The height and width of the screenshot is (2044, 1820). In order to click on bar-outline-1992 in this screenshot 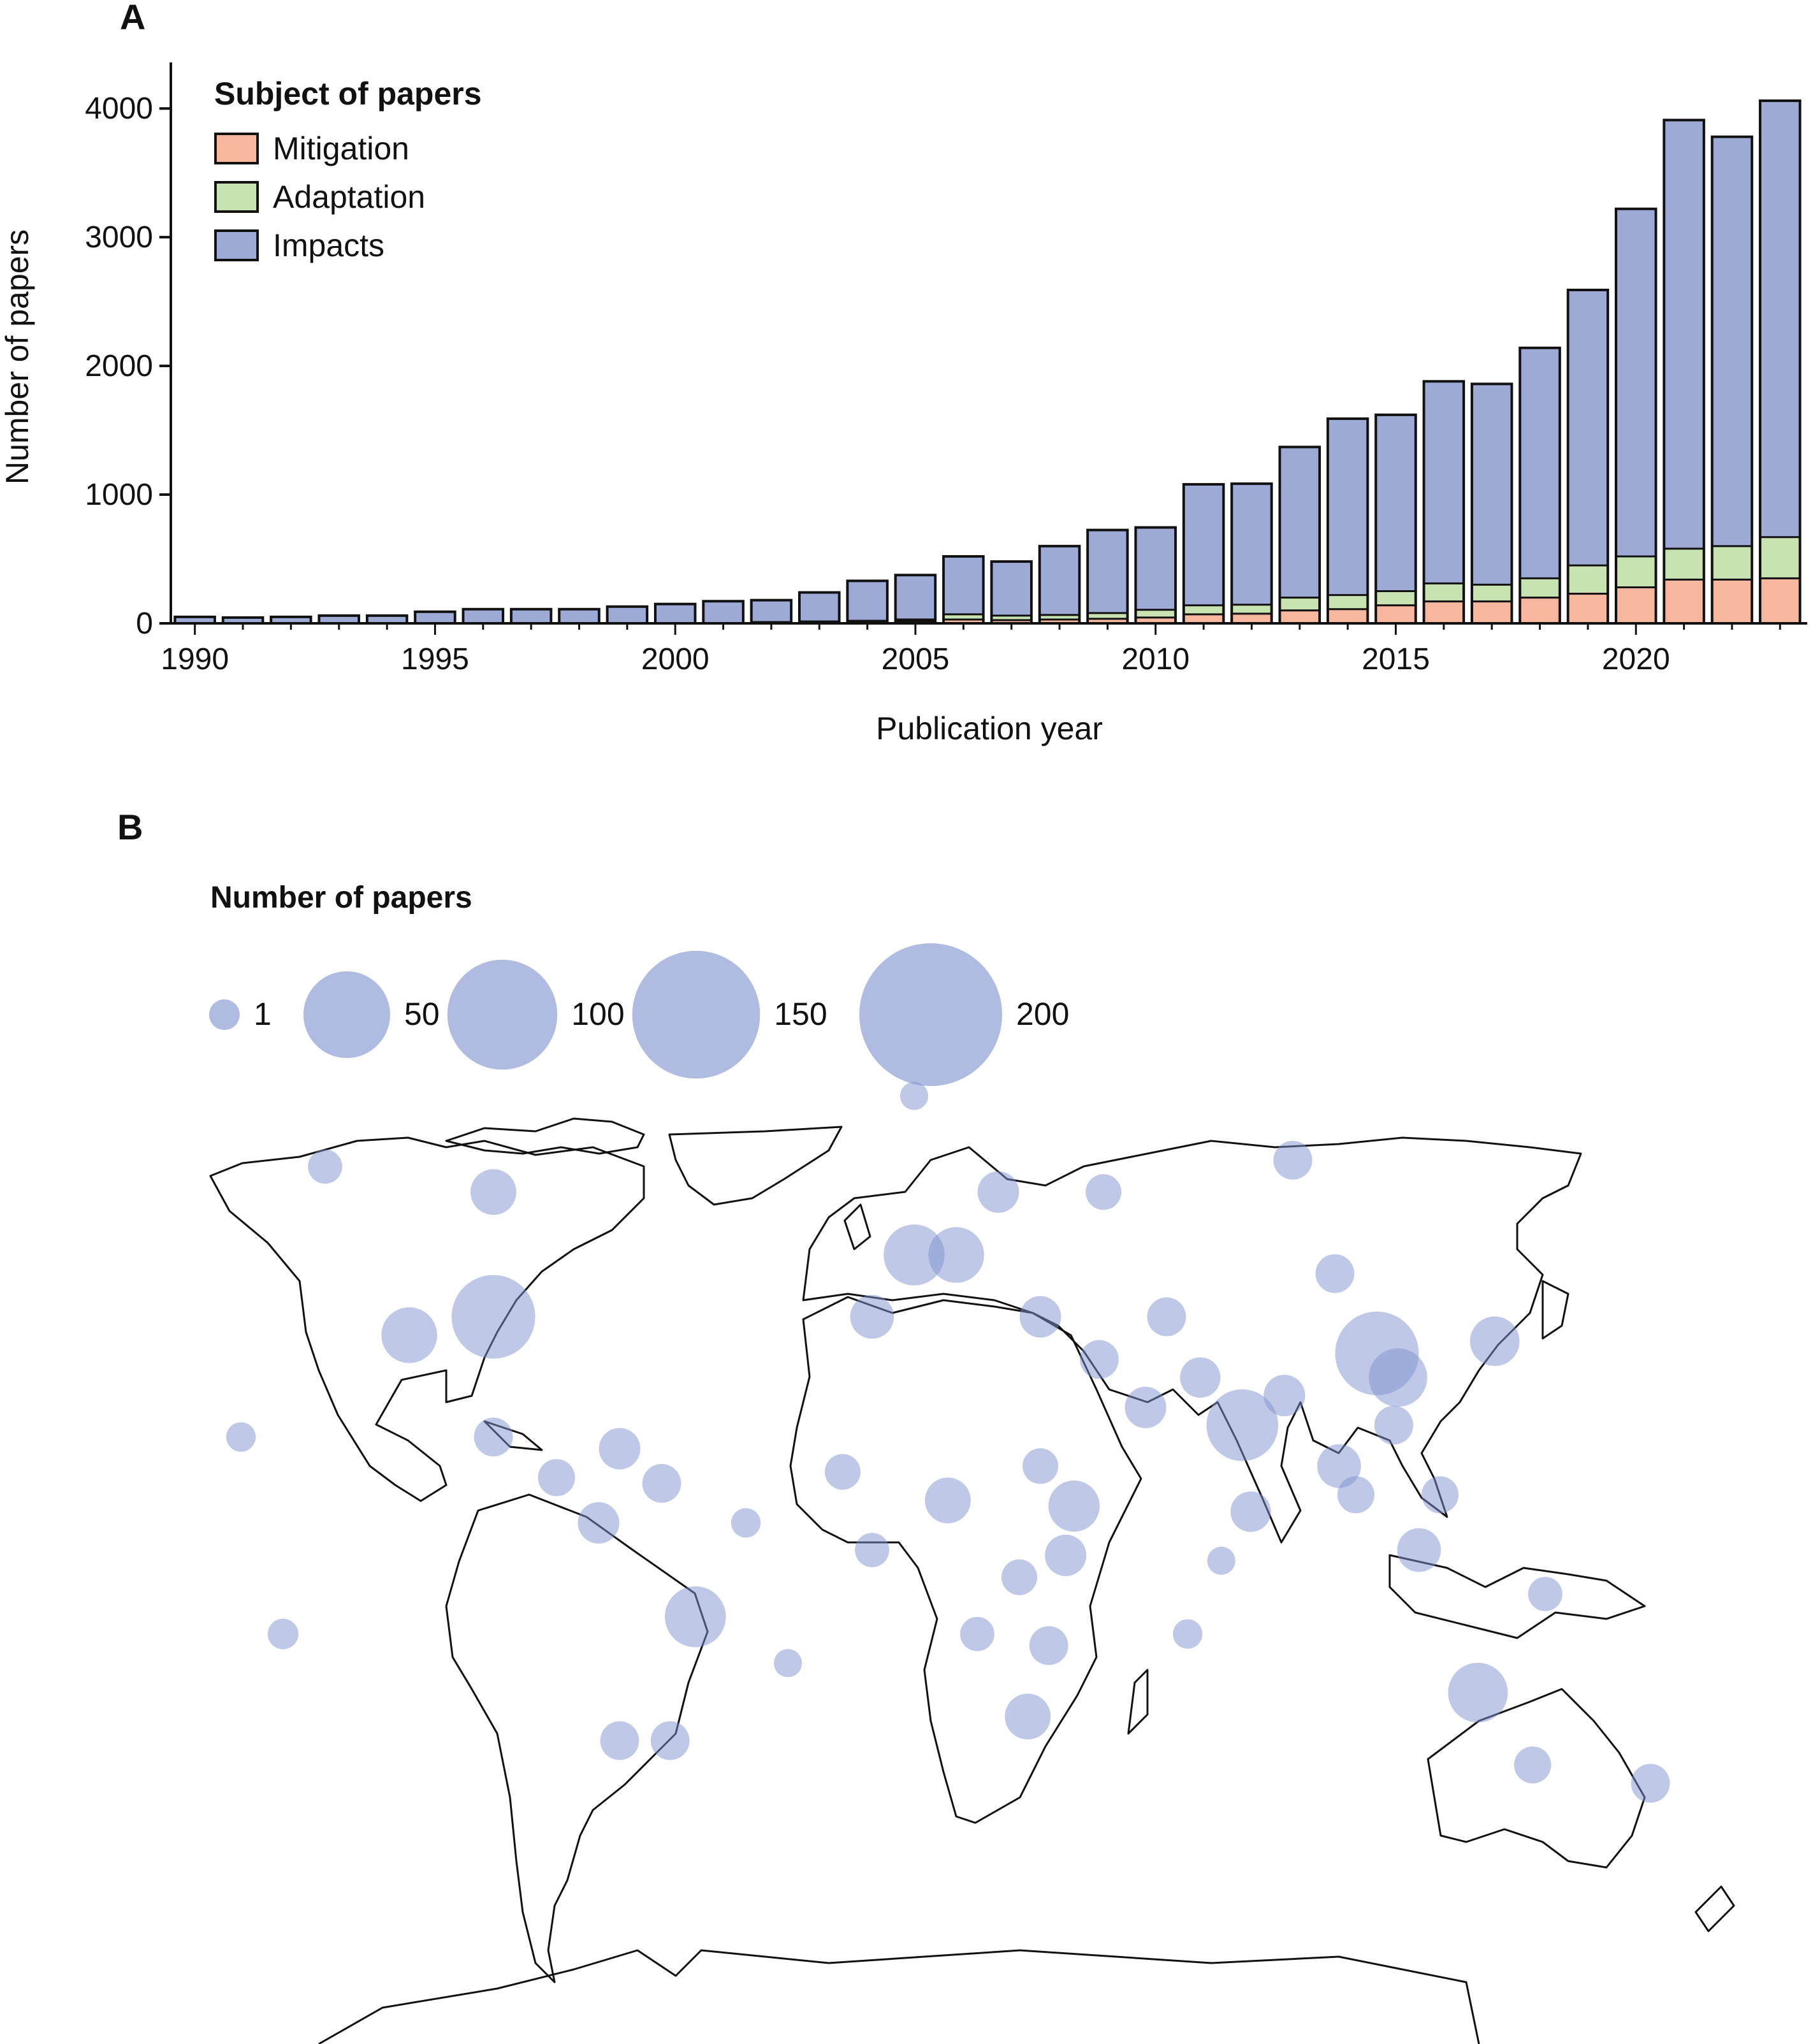, I will do `click(291, 620)`.